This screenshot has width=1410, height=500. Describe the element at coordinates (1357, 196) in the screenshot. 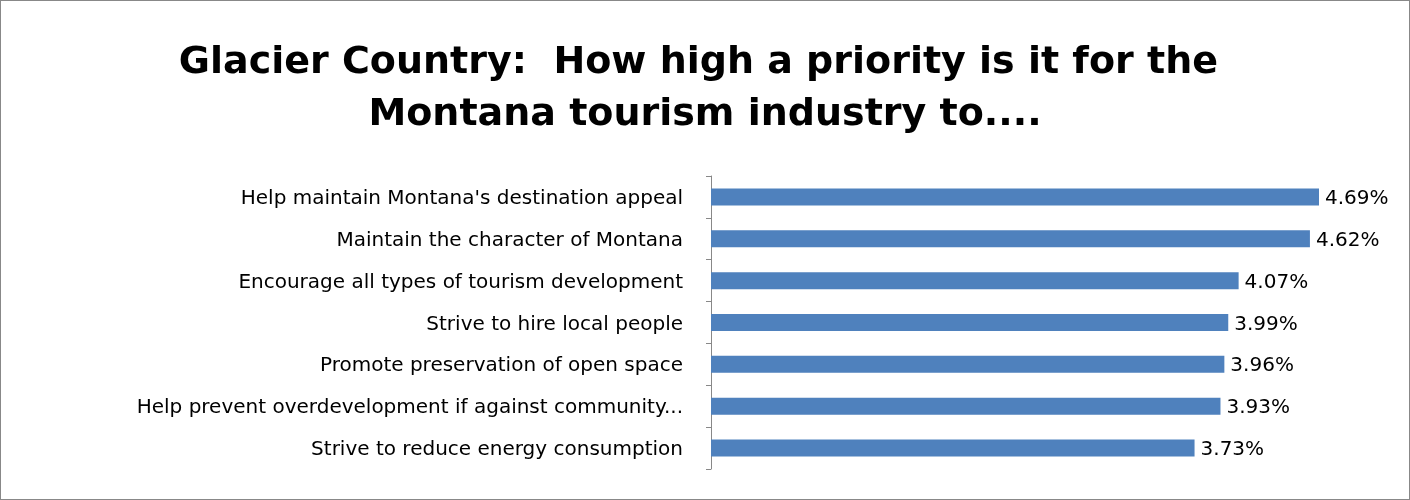

I see `data-label: 4.69%` at that location.